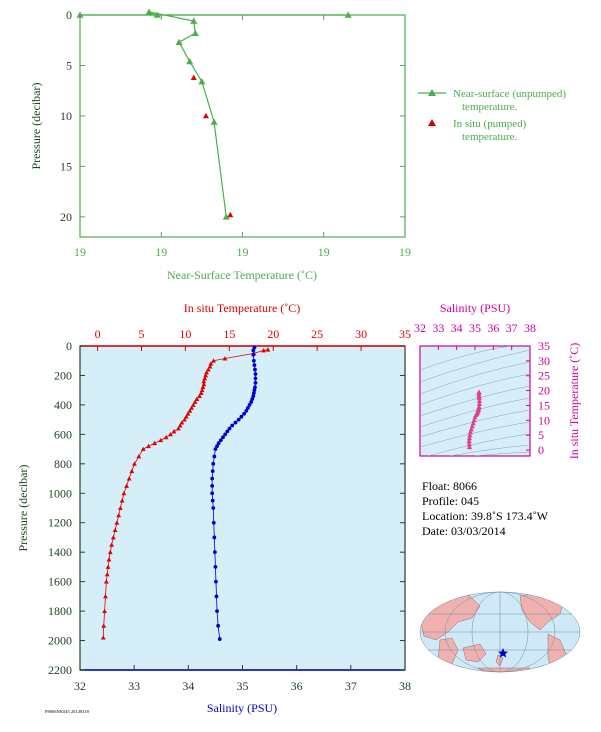 The image size is (601, 732). Describe the element at coordinates (475, 308) in the screenshot. I see `ts-title: Salinity (PSU)` at that location.